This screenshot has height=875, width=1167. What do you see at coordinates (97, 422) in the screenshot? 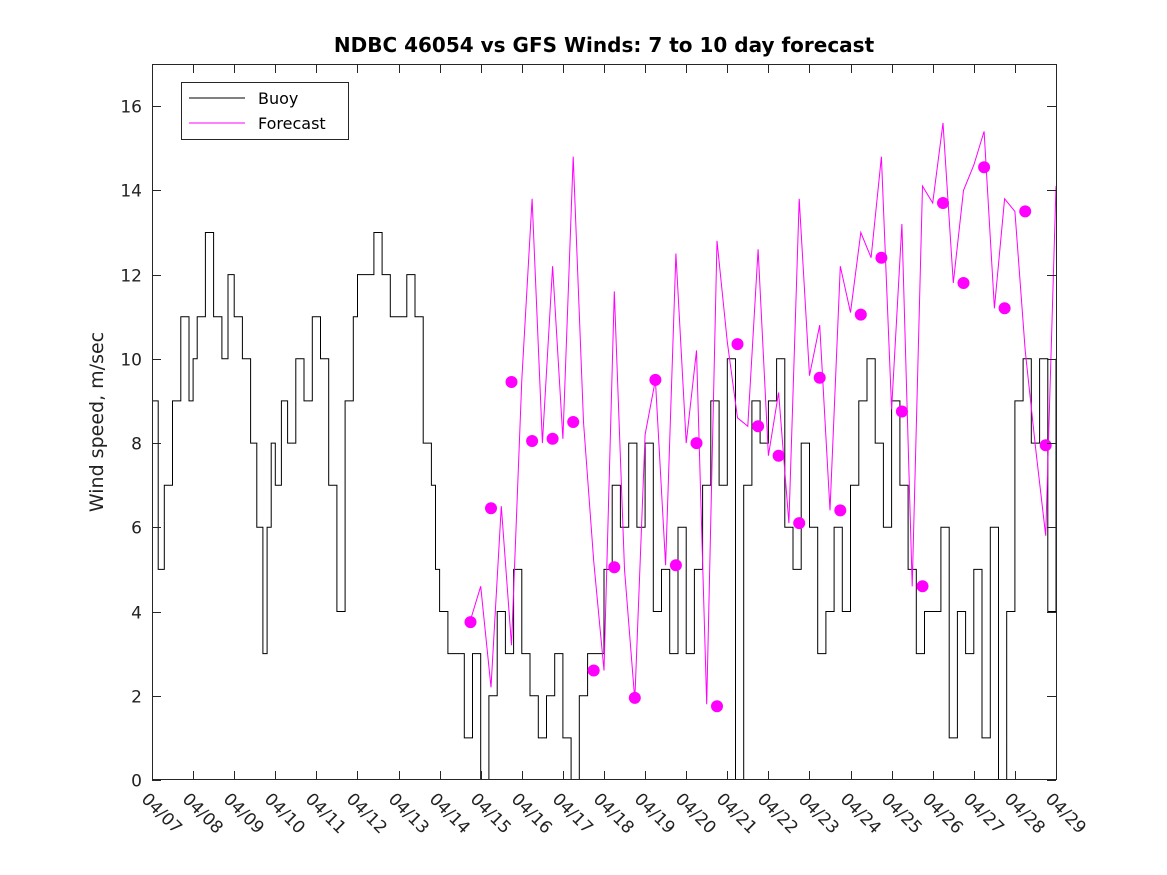
I see `y-axis-label: Wind speed, m/sec` at bounding box center [97, 422].